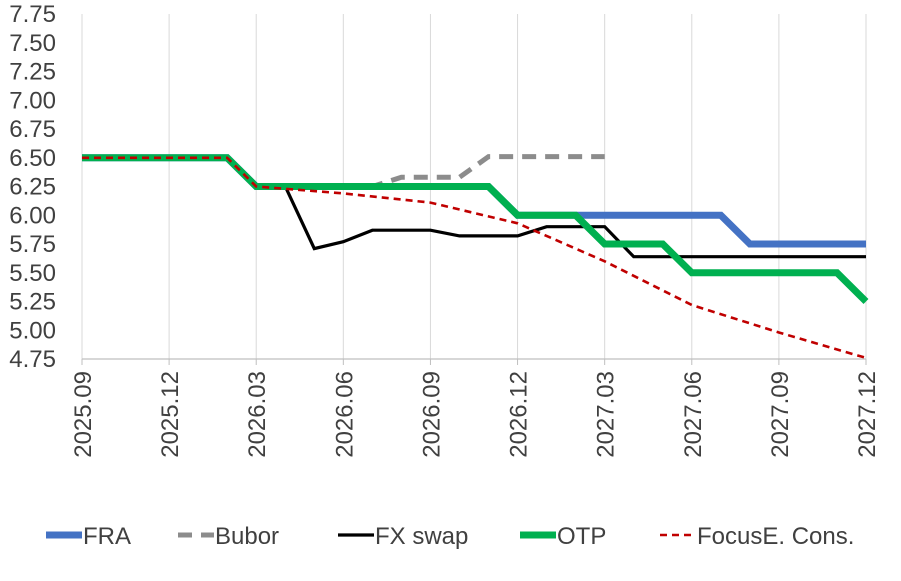  Describe the element at coordinates (32, 43) in the screenshot. I see `y-tick-label: 7.50` at that location.